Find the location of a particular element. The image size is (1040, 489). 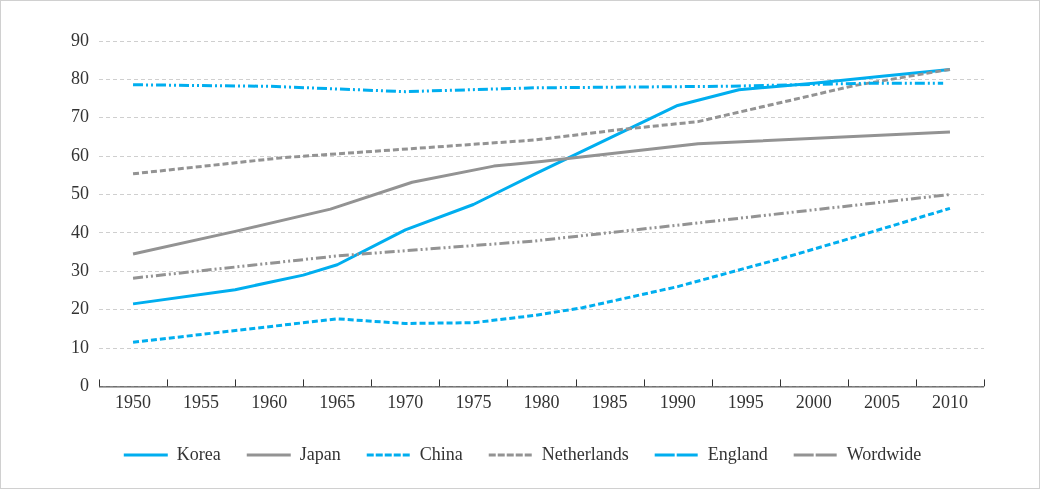

y-tick-label: 60 is located at coordinates (80, 154).